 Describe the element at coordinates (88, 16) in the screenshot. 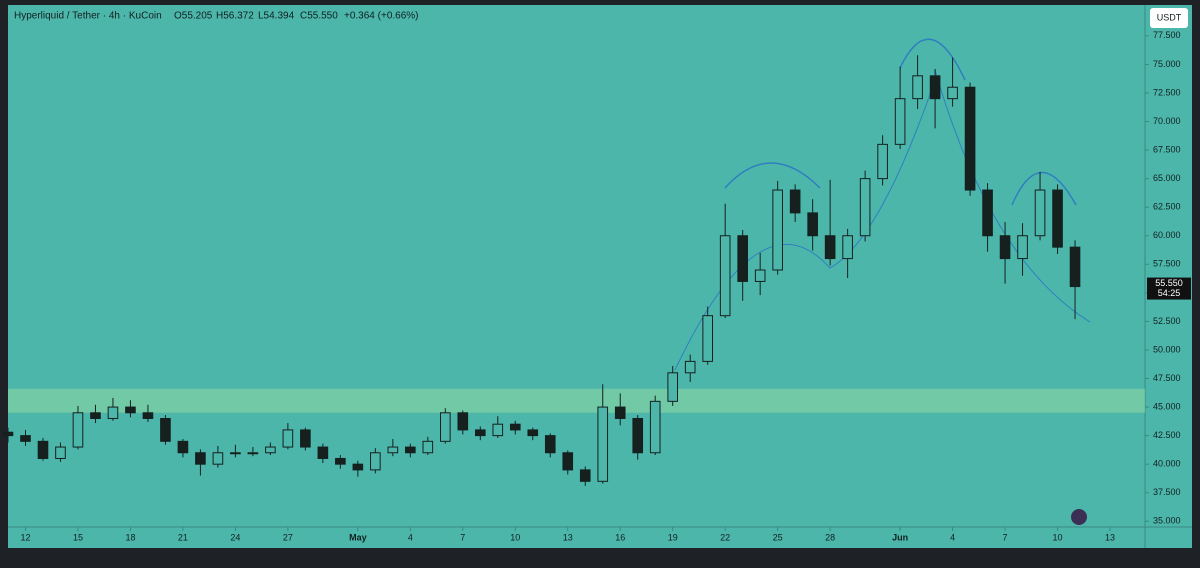

I see `symbol: Hyperliquid / Tether · 4h · KuCoin` at that location.